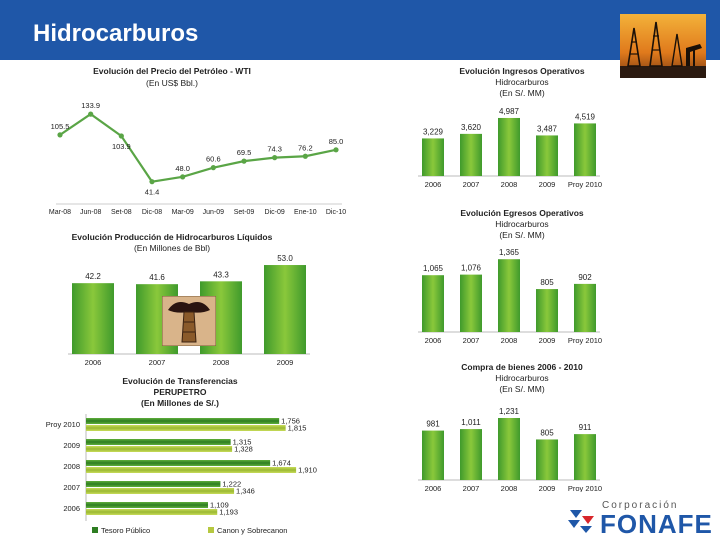  Describe the element at coordinates (231, 484) in the screenshot. I see `data-label: 1,222` at that location.